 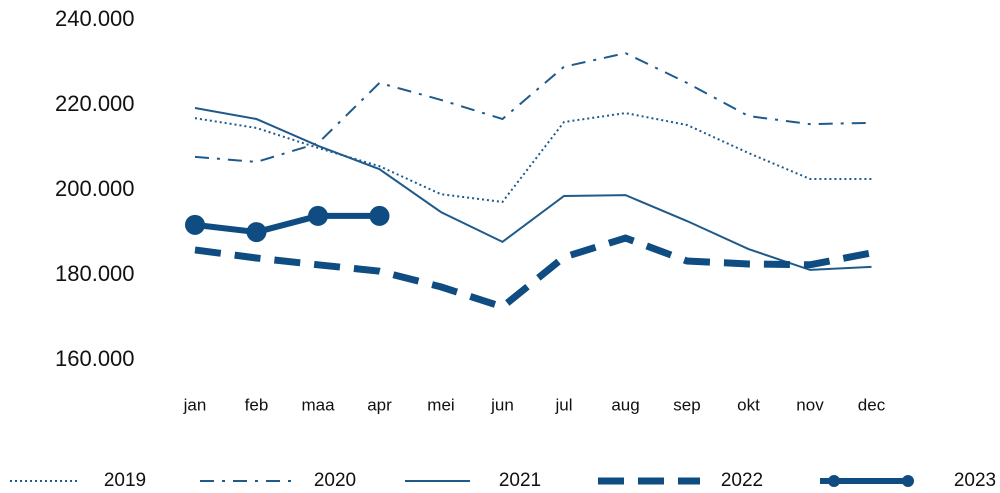 What do you see at coordinates (379, 404) in the screenshot?
I see `x-tick-label: apr` at bounding box center [379, 404].